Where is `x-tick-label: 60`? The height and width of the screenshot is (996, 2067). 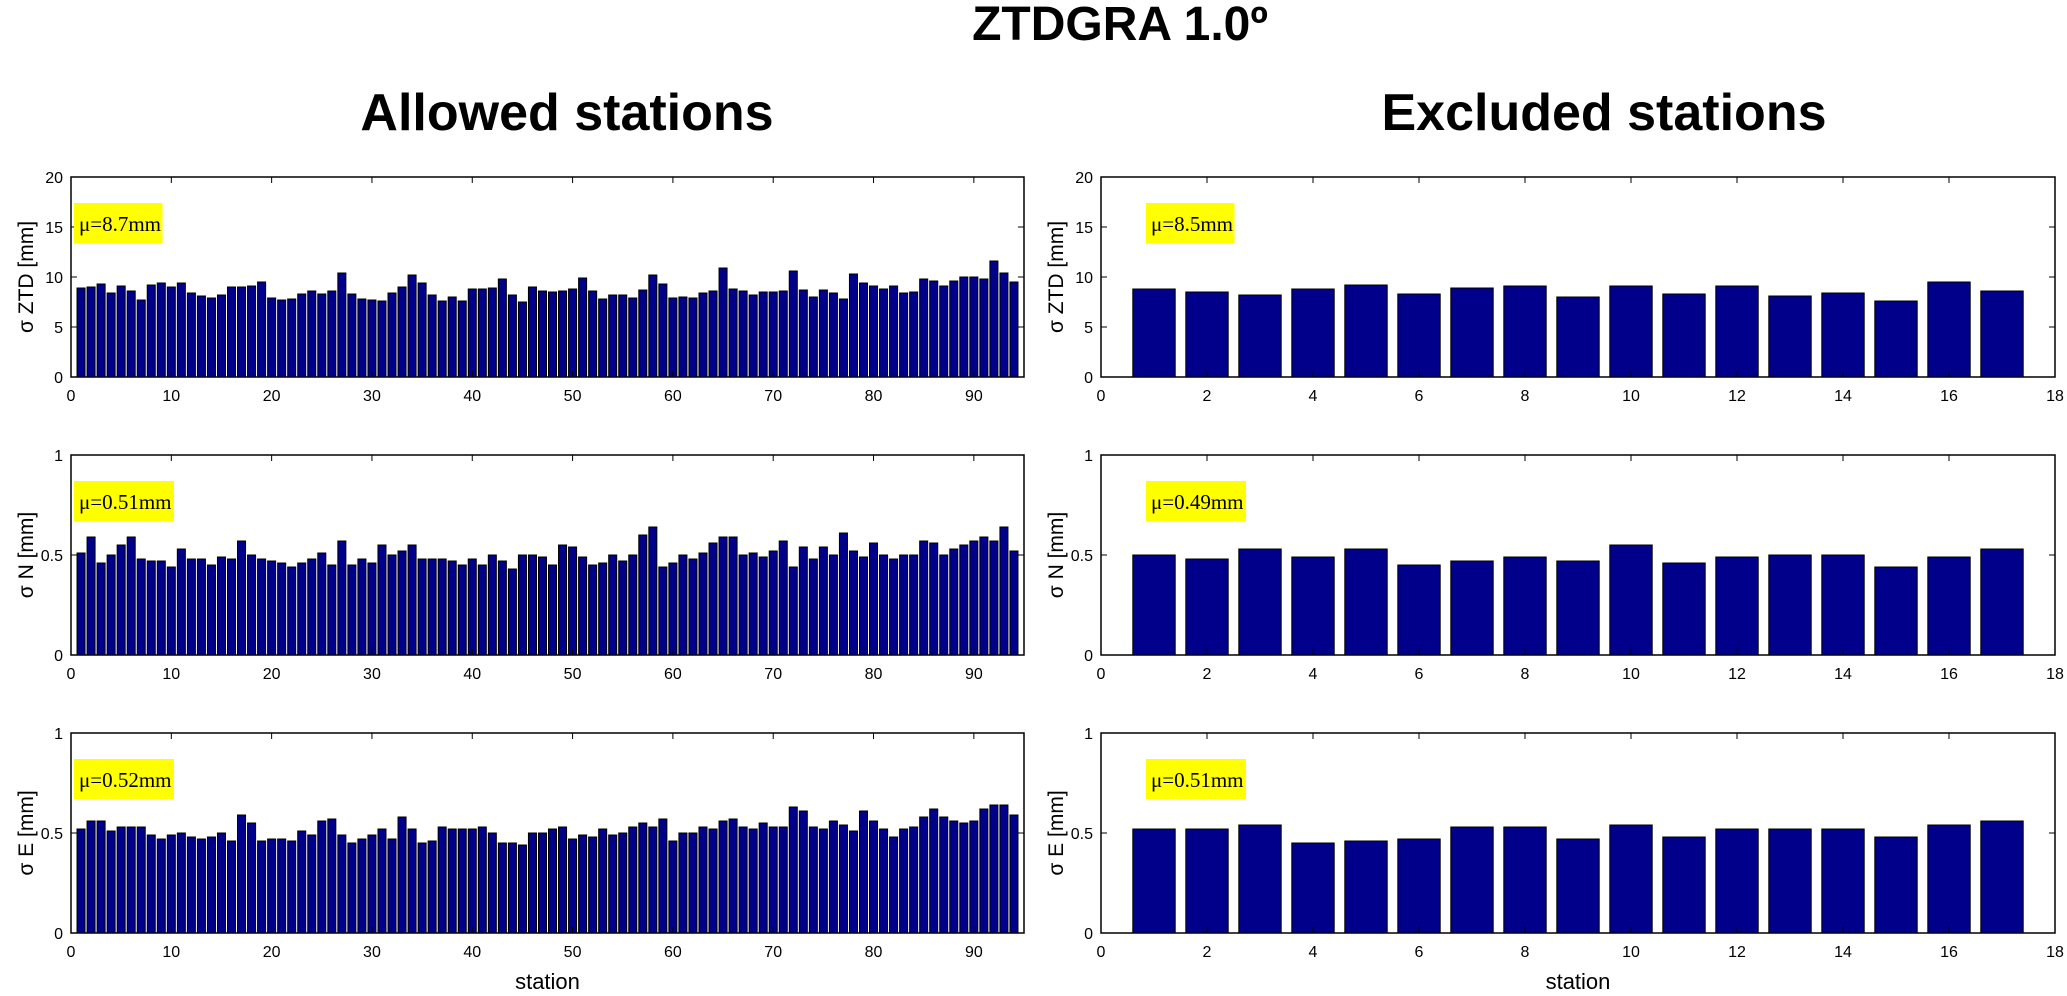 x-tick-label: 60 is located at coordinates (673, 952).